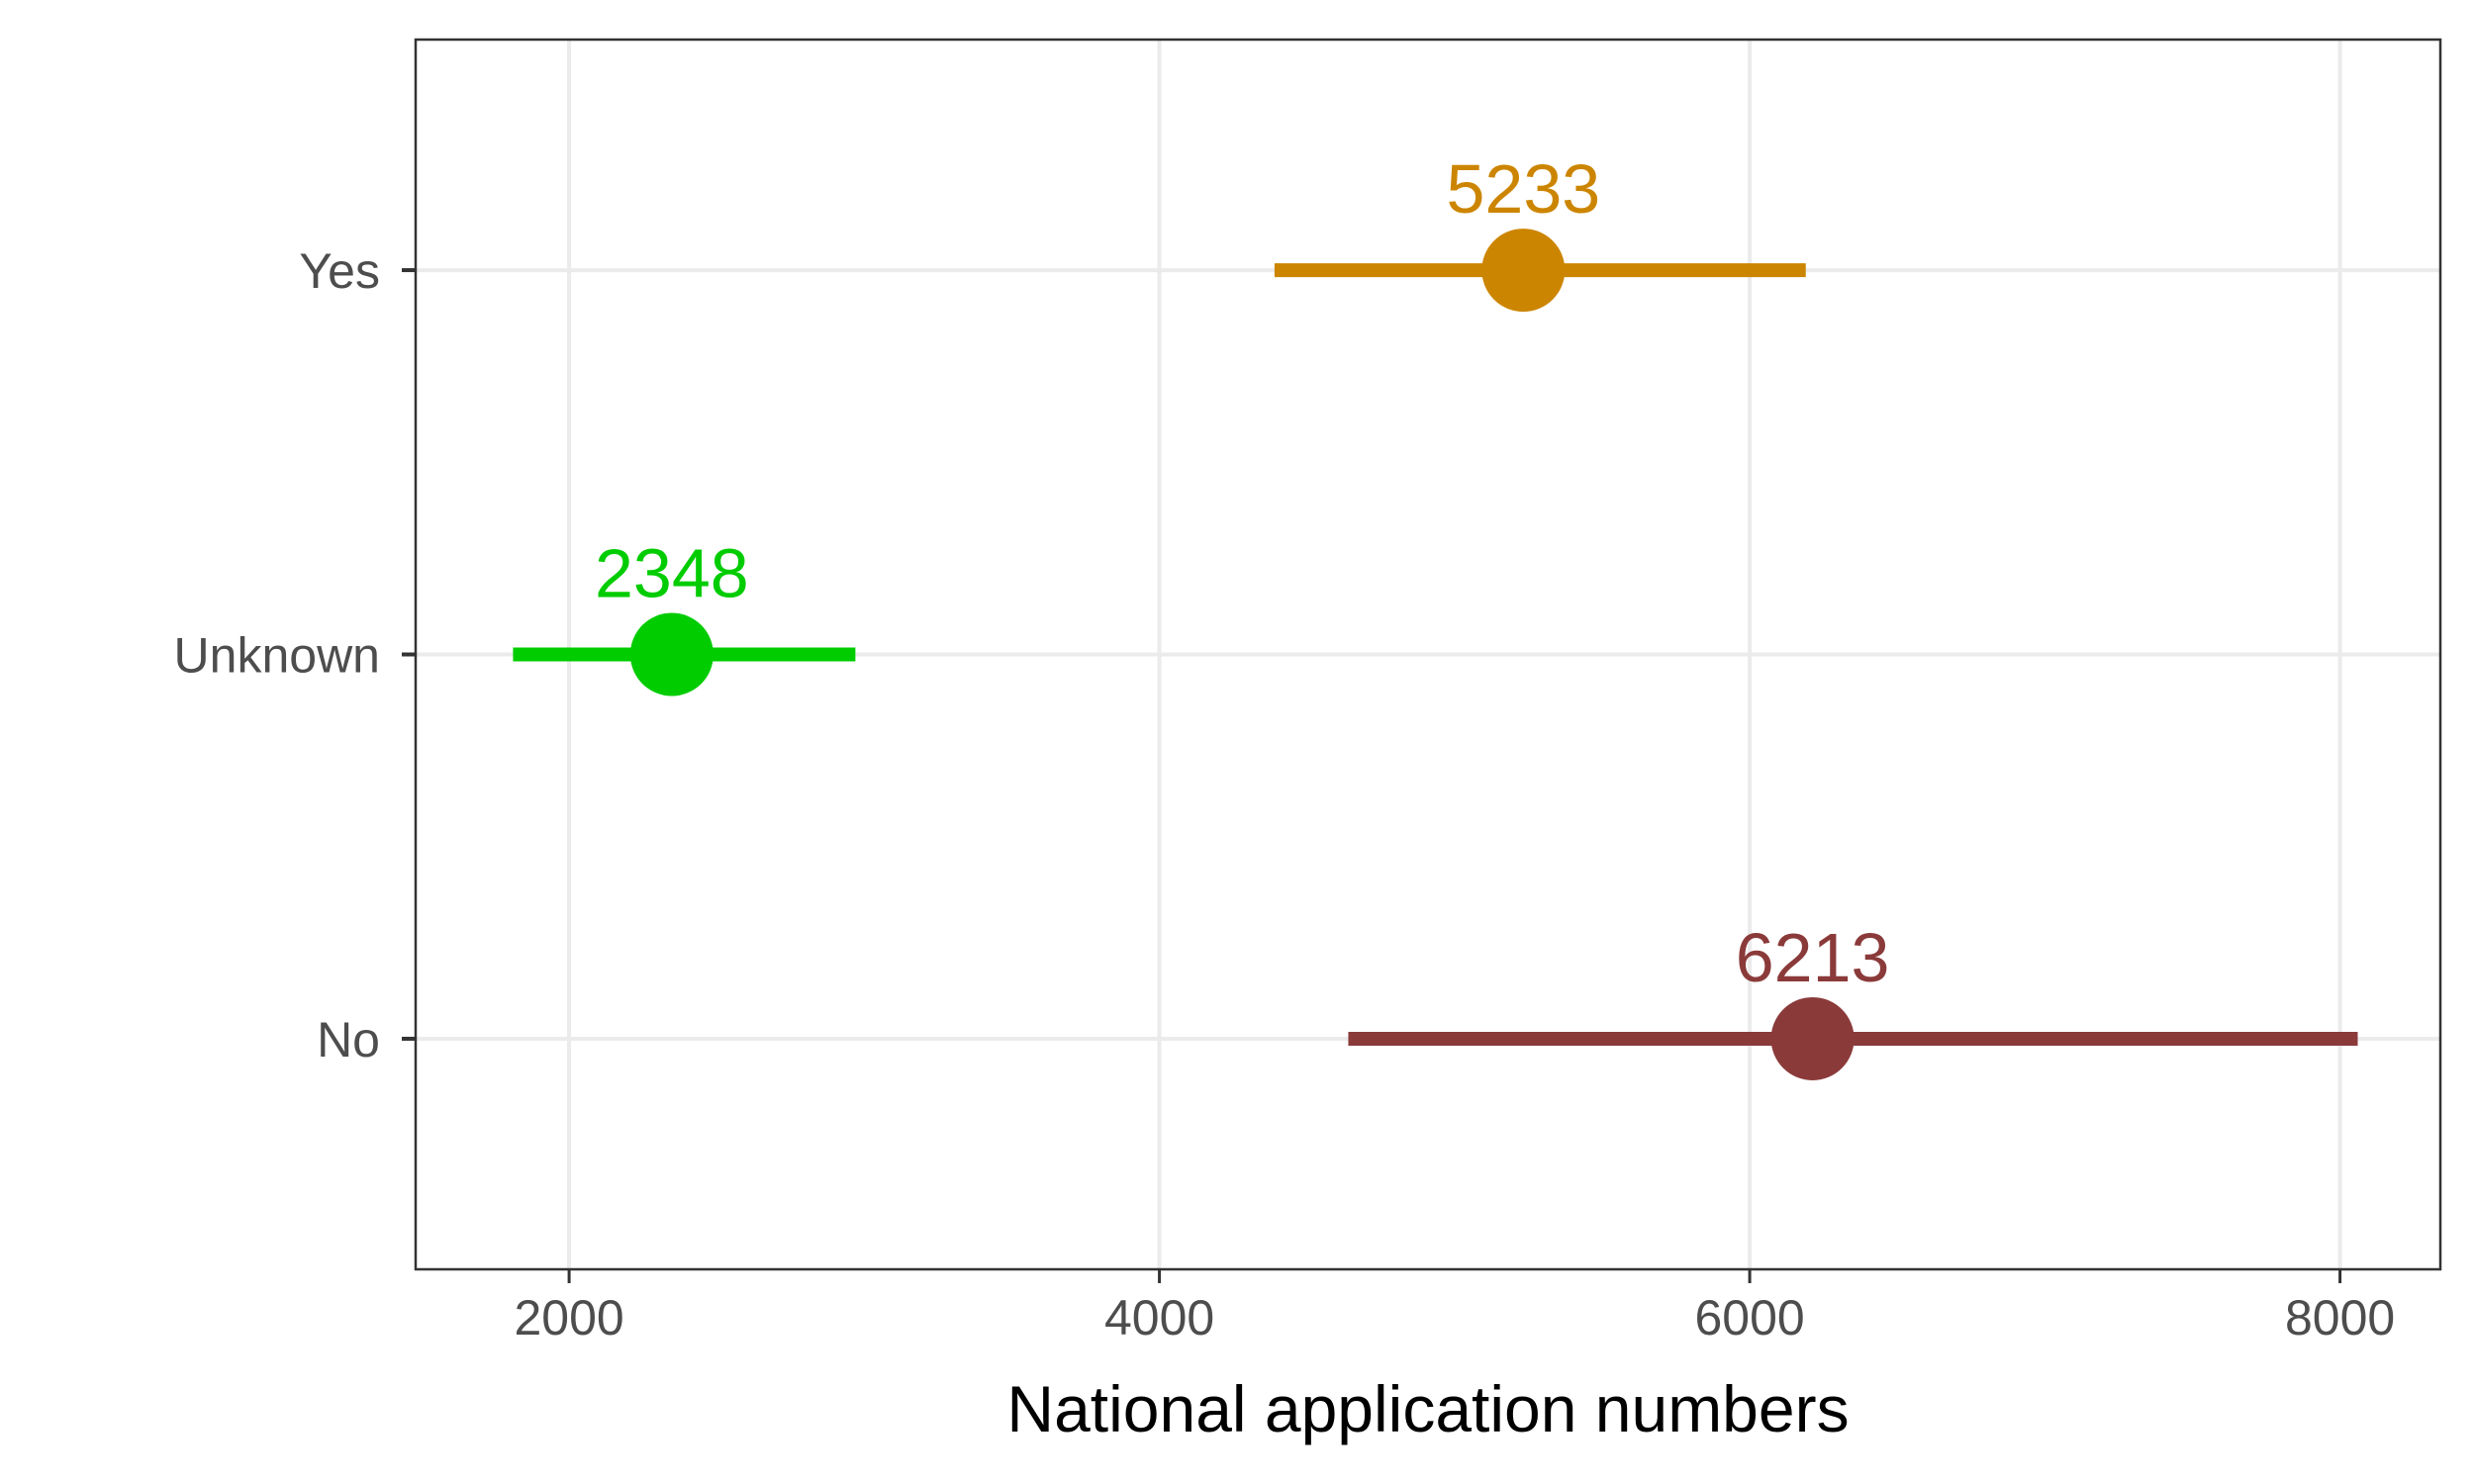 The height and width of the screenshot is (1484, 2474). I want to click on value-label-yes: 5233, so click(1523, 189).